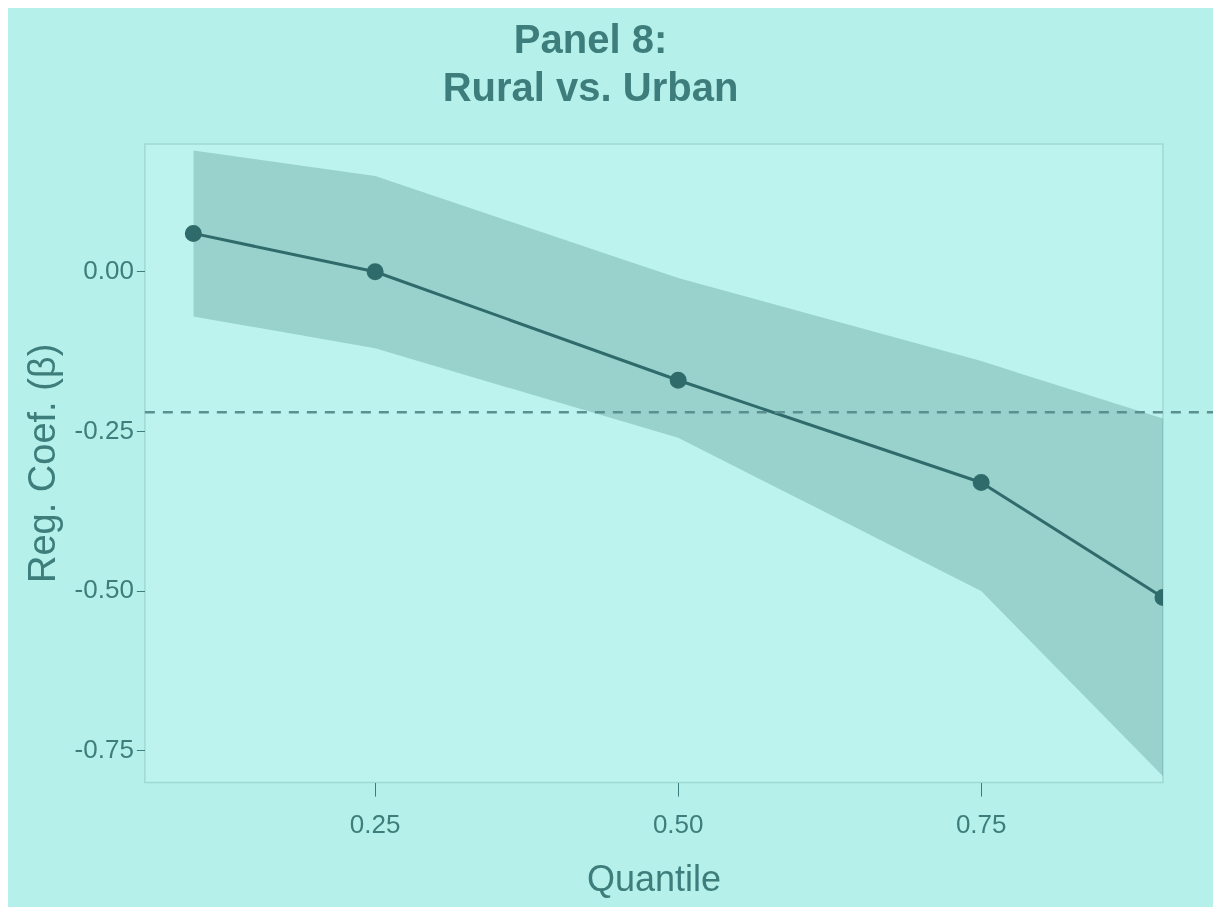  I want to click on x-tick-label: 0.50, so click(678, 824).